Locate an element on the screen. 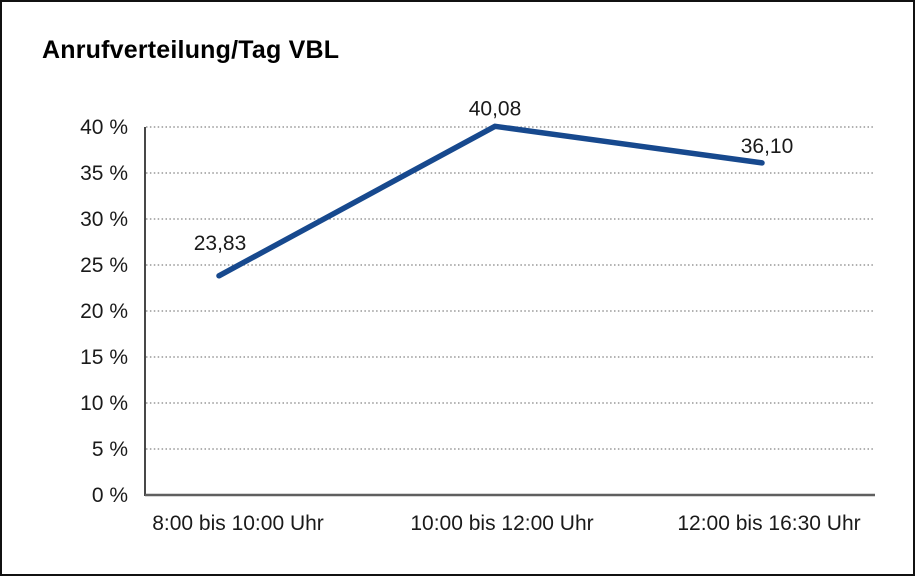 Image resolution: width=915 pixels, height=576 pixels. y-tick-label: 10 % is located at coordinates (104, 403).